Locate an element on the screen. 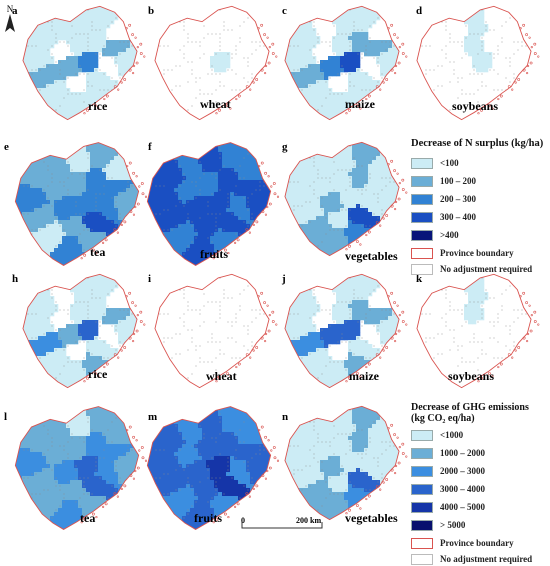 The image size is (550, 566). legend-n-title: Decrease of N surplus (kg/ha) is located at coordinates (477, 143).